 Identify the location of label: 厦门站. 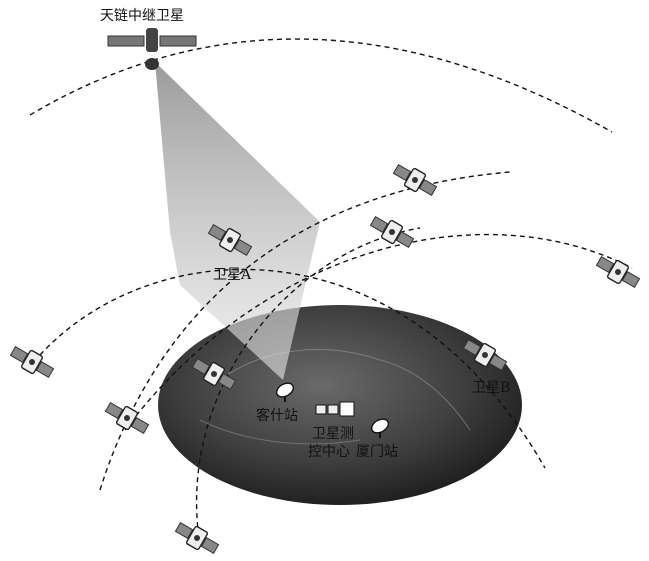
(377, 452).